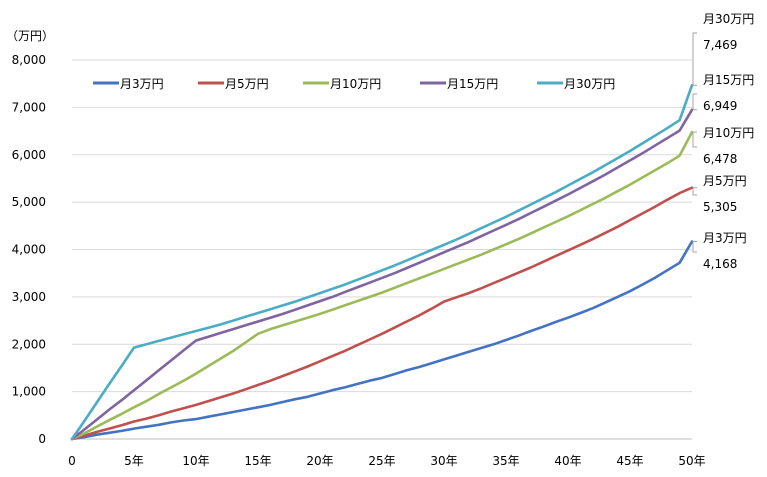  I want to click on y-tick-label: 6,000, so click(29, 155).